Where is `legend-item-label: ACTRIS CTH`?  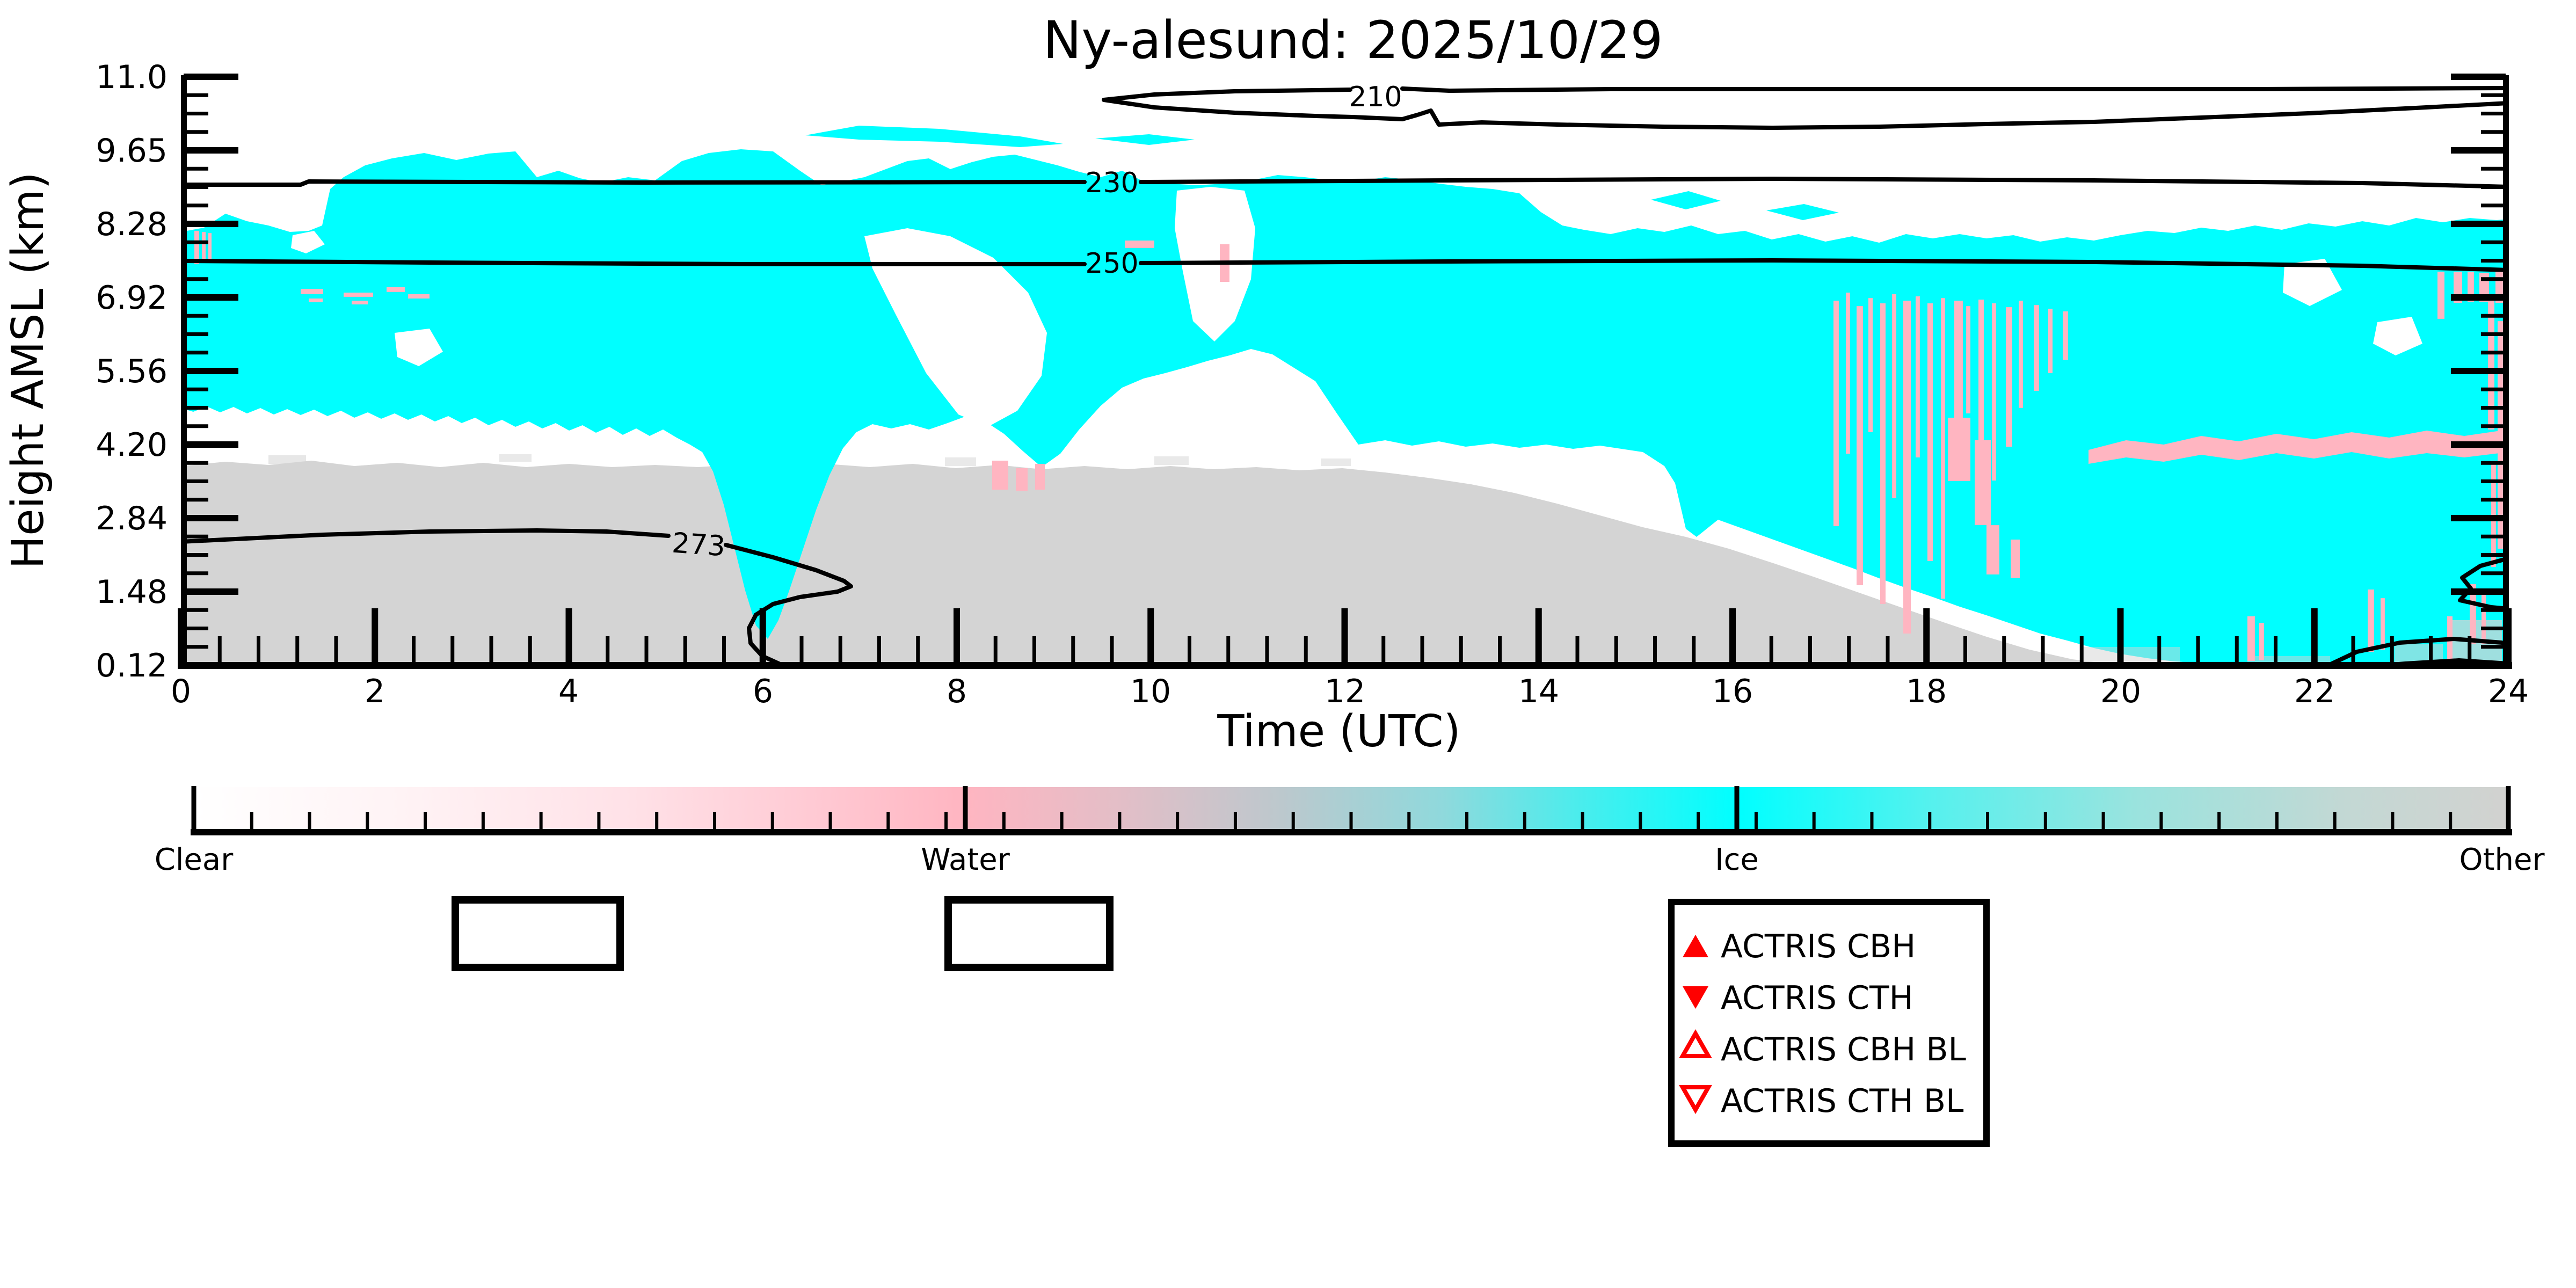
legend-item-label: ACTRIS CTH is located at coordinates (1817, 998).